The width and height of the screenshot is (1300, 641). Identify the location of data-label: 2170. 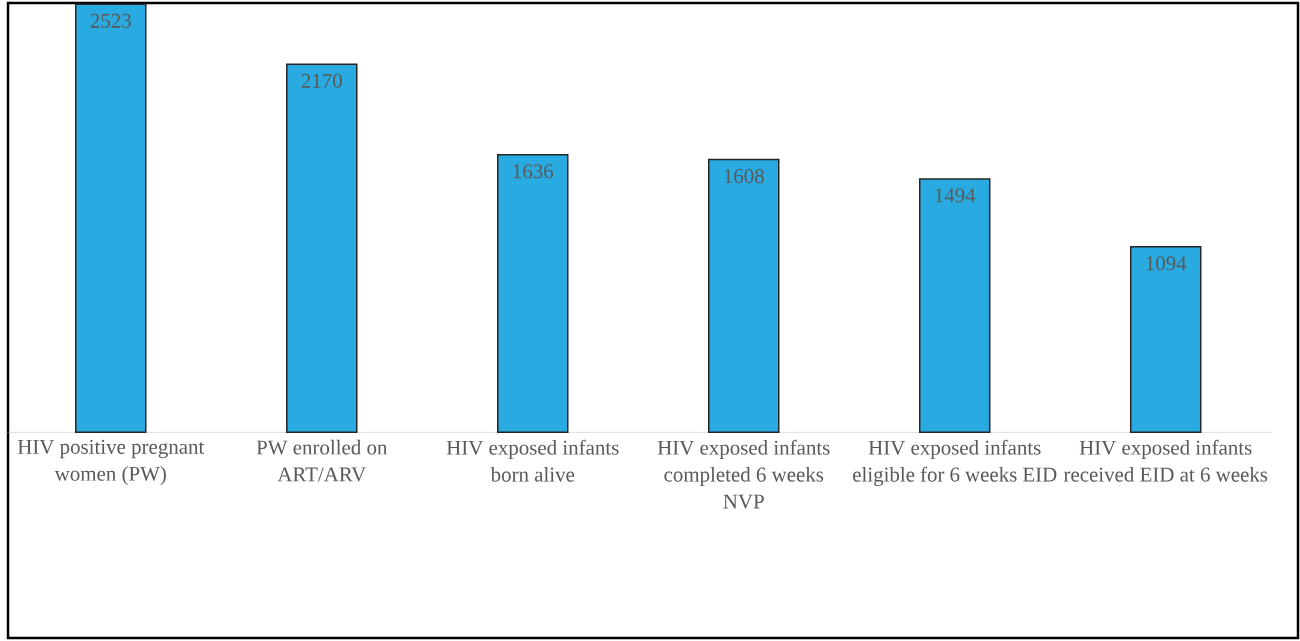
(321, 80).